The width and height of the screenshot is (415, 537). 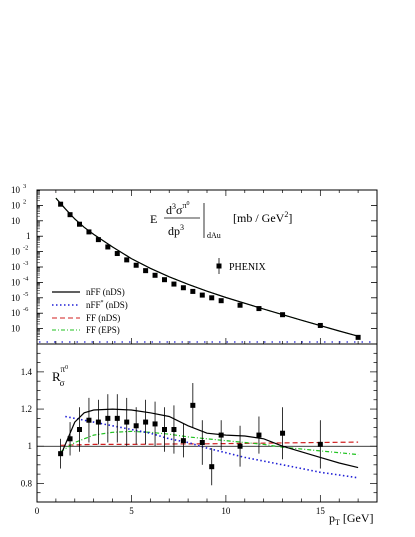 What do you see at coordinates (321, 511) in the screenshot?
I see `ratio-xtick-label: 15` at bounding box center [321, 511].